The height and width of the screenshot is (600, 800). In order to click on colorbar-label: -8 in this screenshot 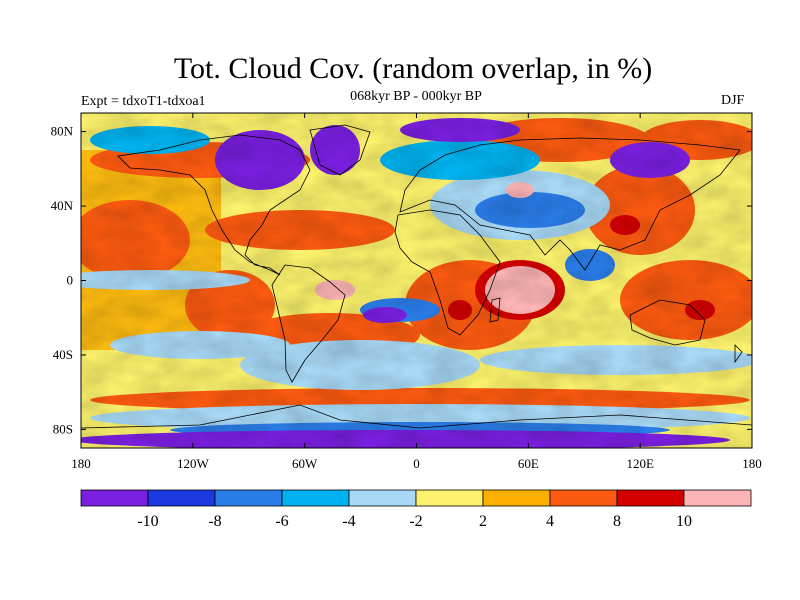, I will do `click(214, 521)`.